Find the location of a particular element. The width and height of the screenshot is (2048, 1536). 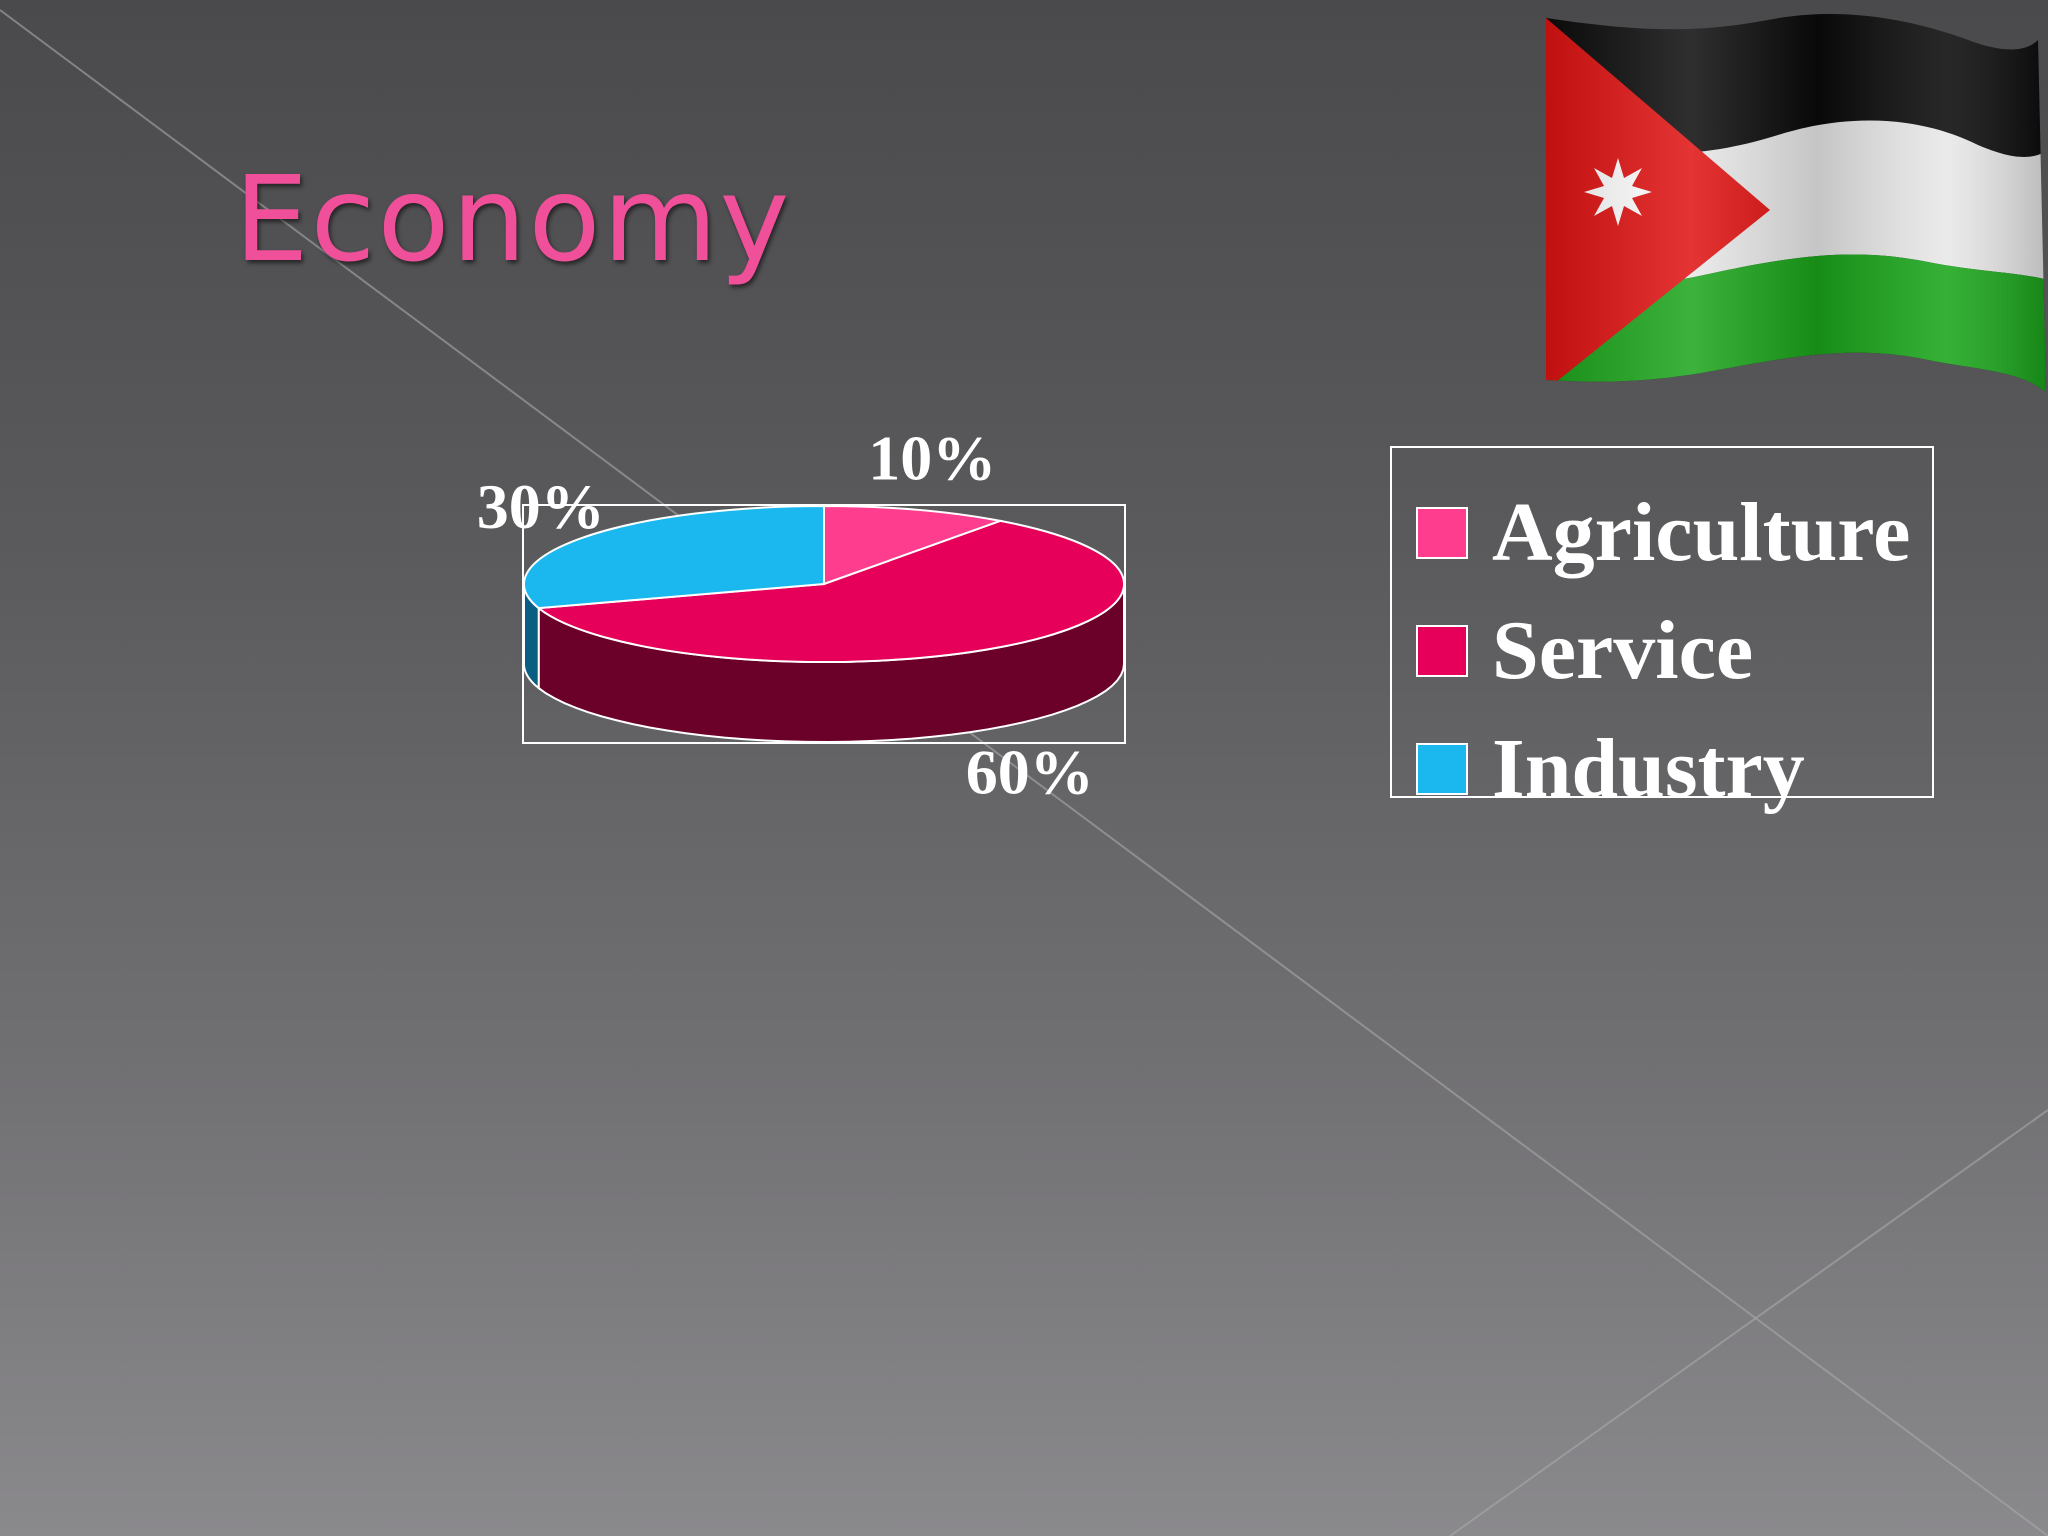

pie-label-industry: 30% is located at coordinates (541, 506).